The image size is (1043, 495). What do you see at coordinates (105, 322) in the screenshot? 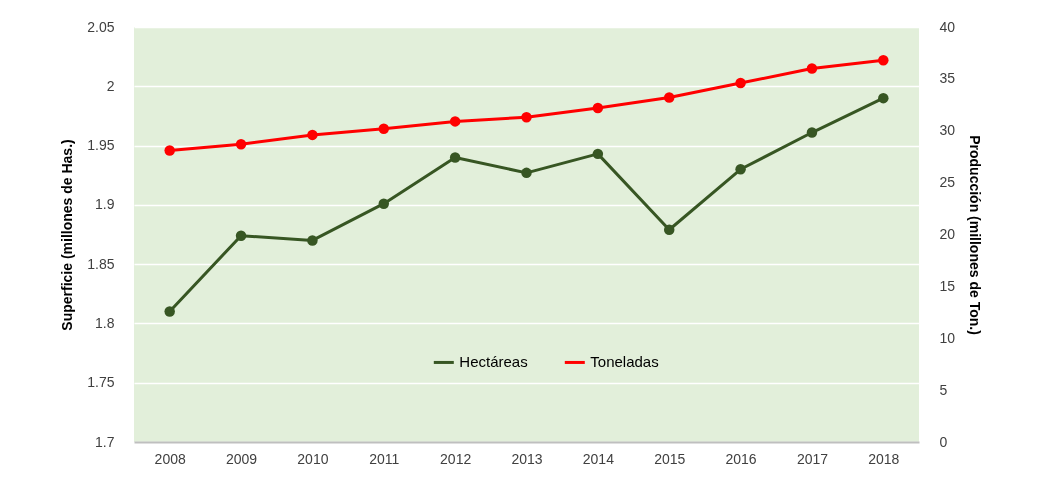
I see `y-tick-label: 1.8` at bounding box center [105, 322].